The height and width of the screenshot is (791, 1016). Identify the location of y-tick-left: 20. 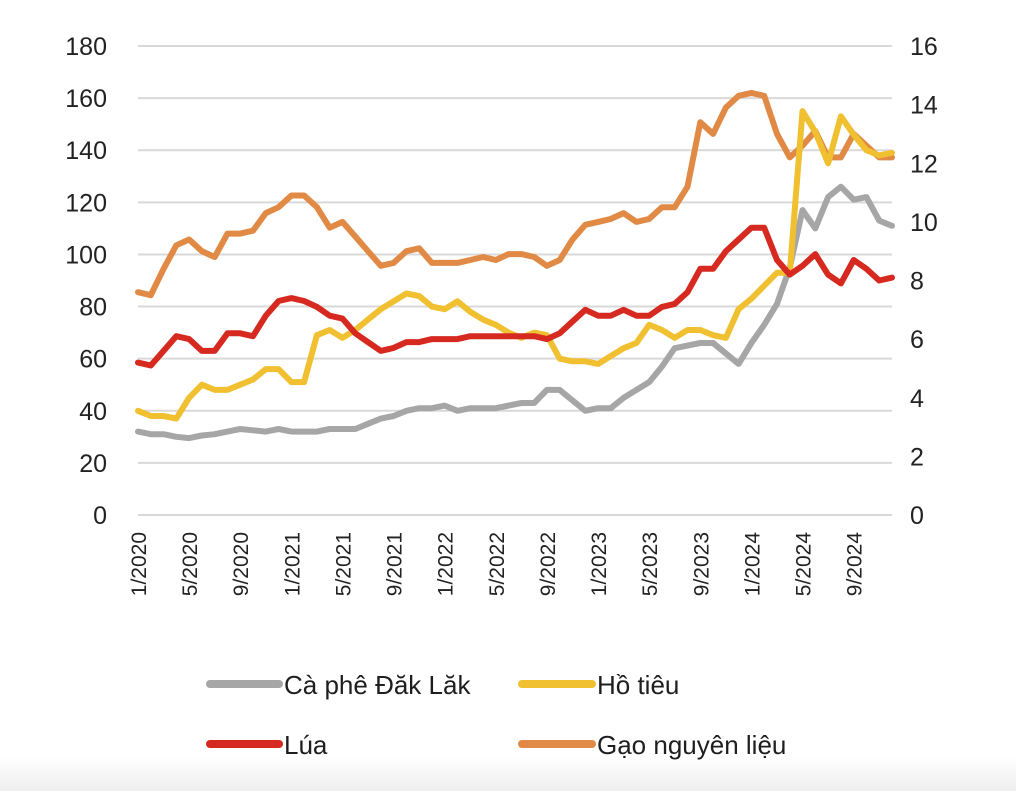
(93, 464).